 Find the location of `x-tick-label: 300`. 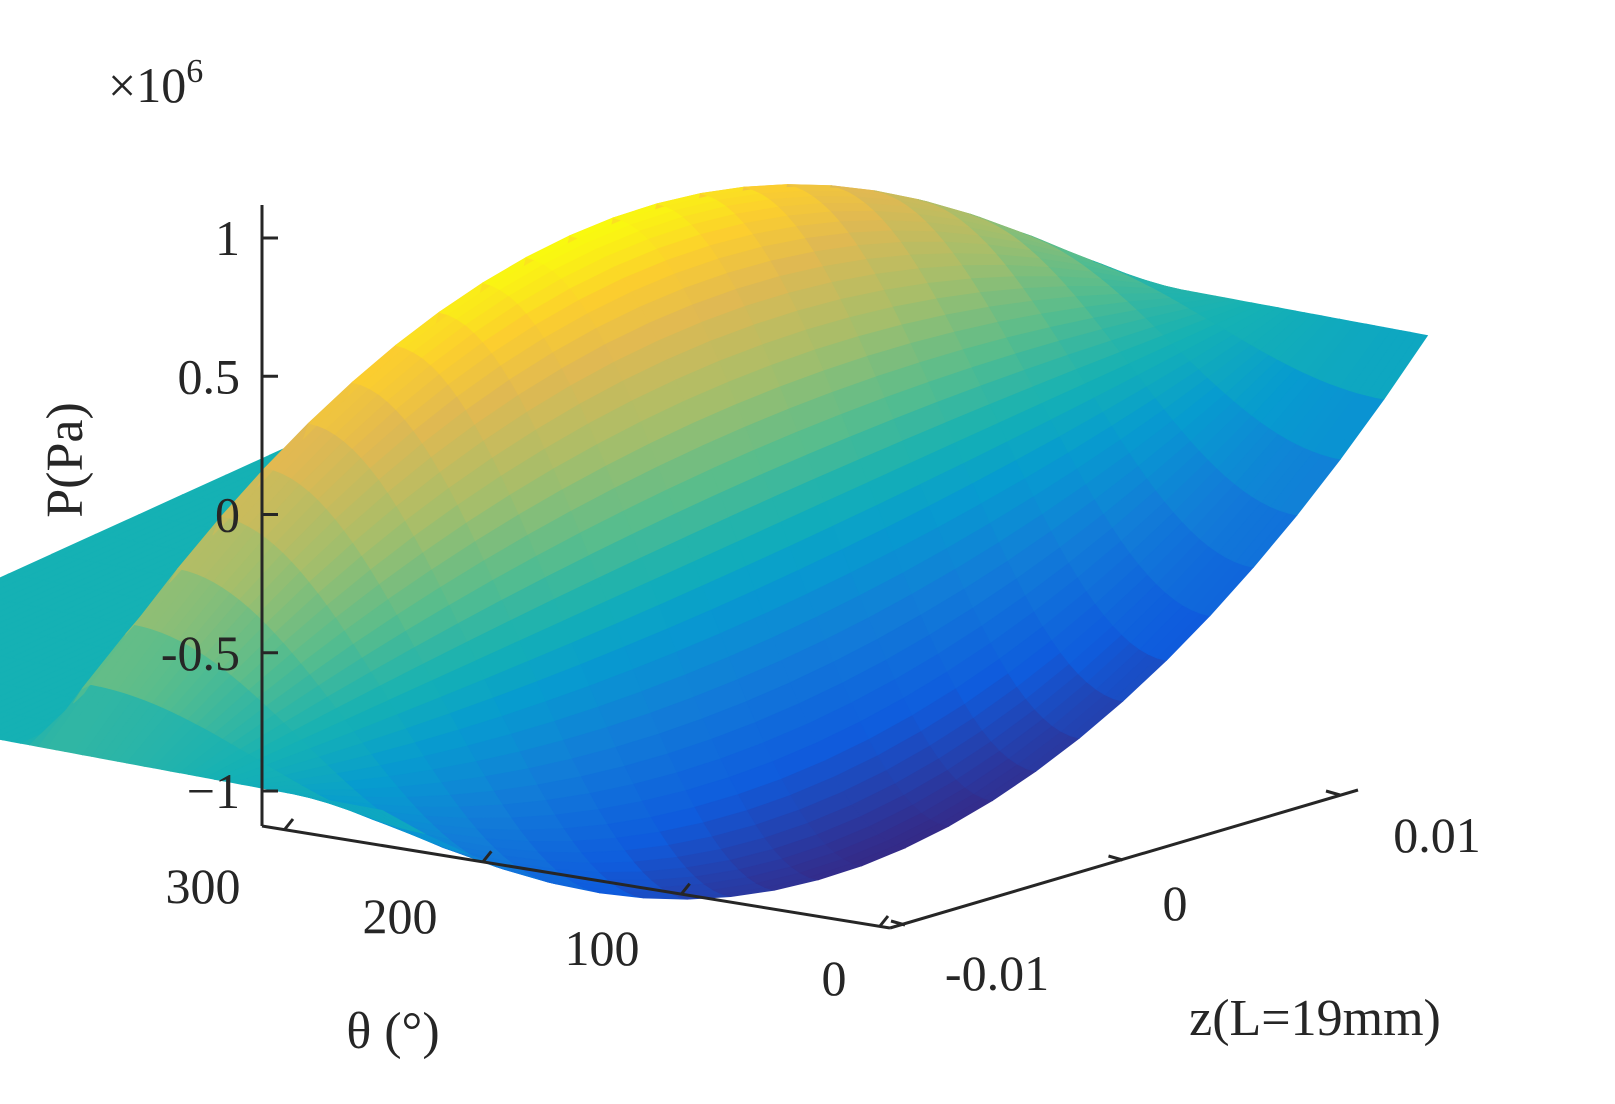

x-tick-label: 300 is located at coordinates (203, 886).